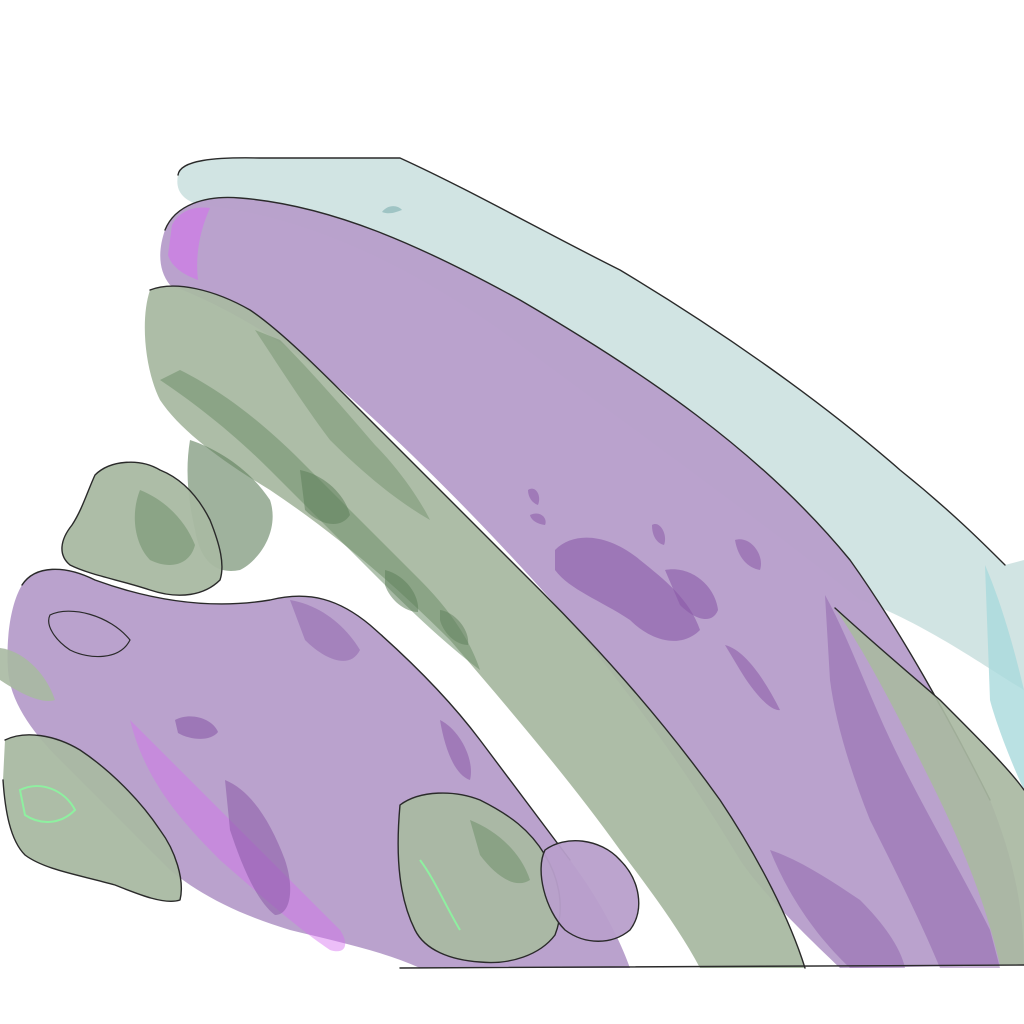 The height and width of the screenshot is (1024, 1024). Describe the element at coordinates (1004, 677) in the screenshot. I see `outer-shell-right-rim` at that location.